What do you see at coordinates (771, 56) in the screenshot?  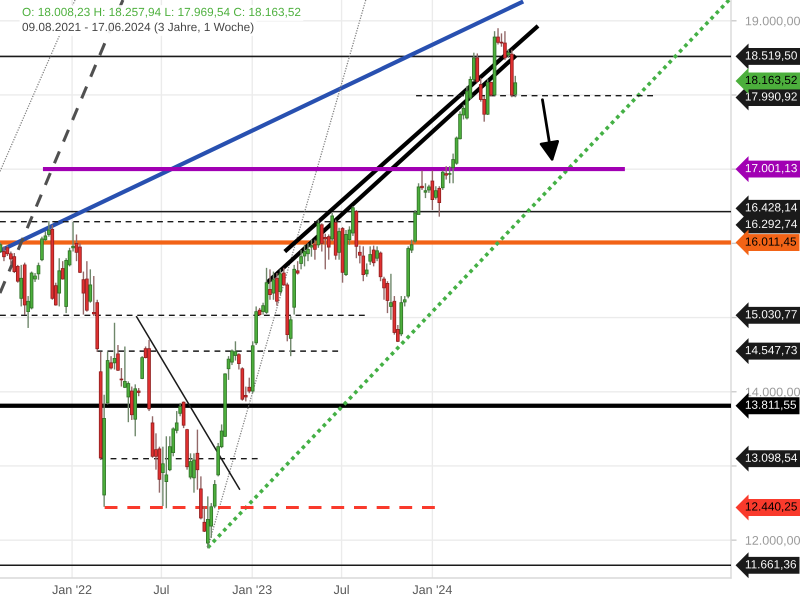 I see `ref-line-label: 18.519,50` at bounding box center [771, 56].